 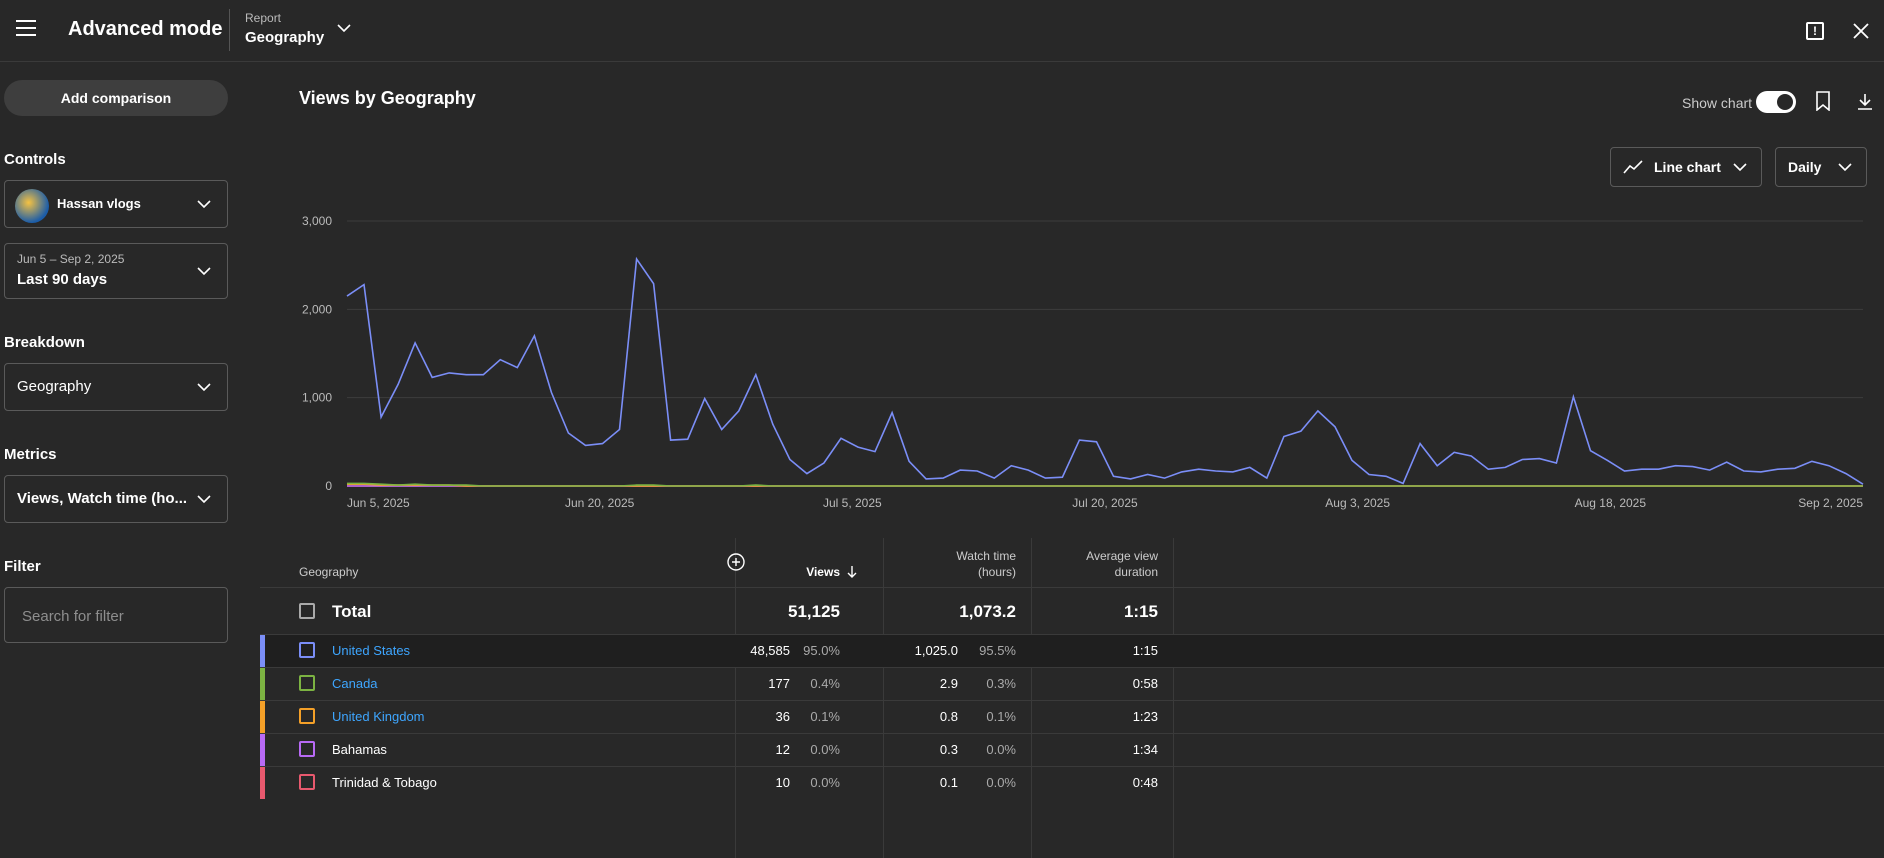 What do you see at coordinates (54, 386) in the screenshot?
I see `breakdown-value: Geography` at bounding box center [54, 386].